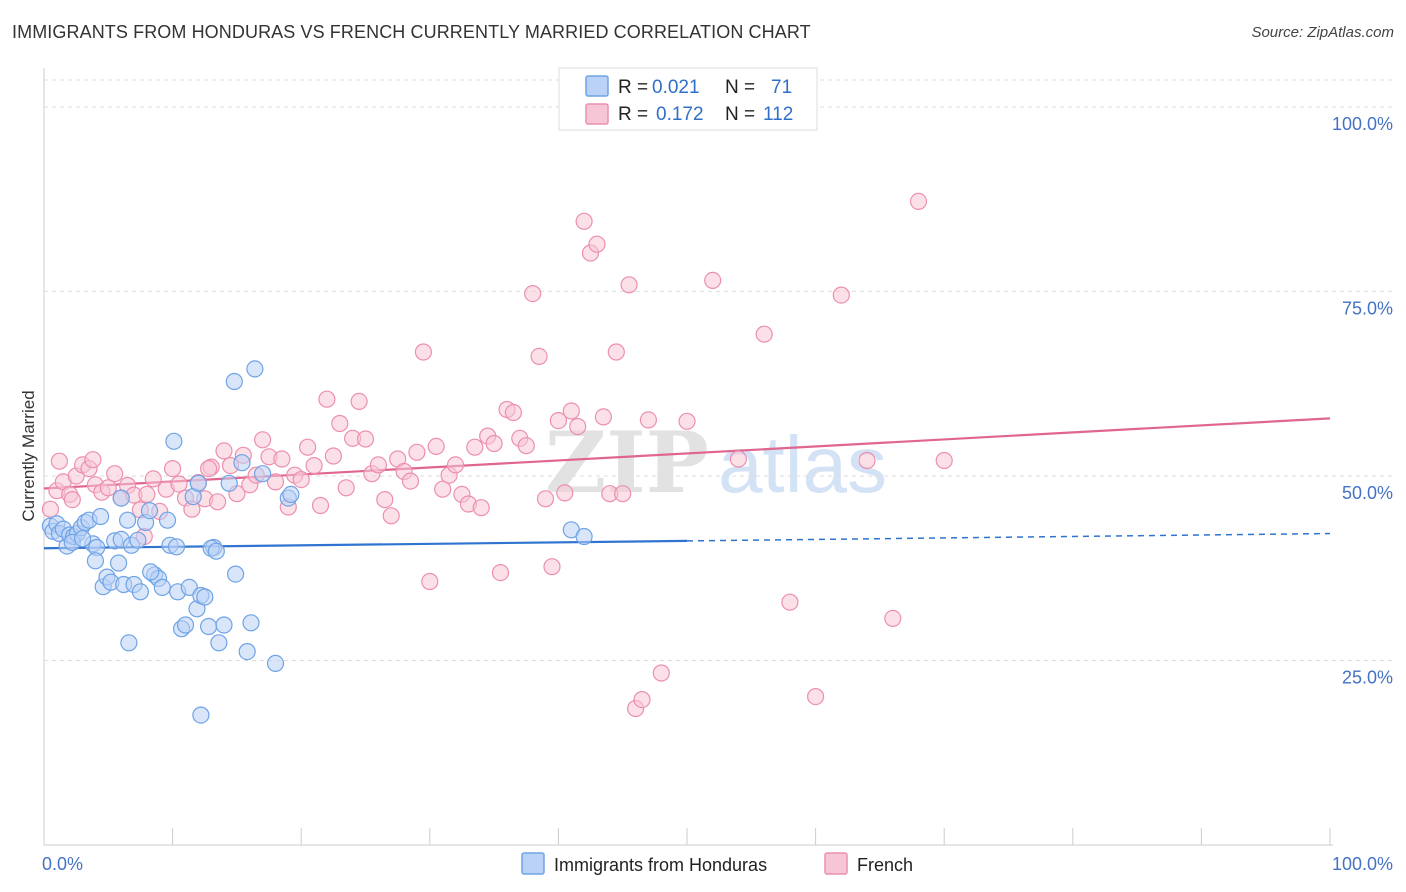  Describe the element at coordinates (597, 86) in the screenshot. I see `legend-swatch-honduras` at that location.